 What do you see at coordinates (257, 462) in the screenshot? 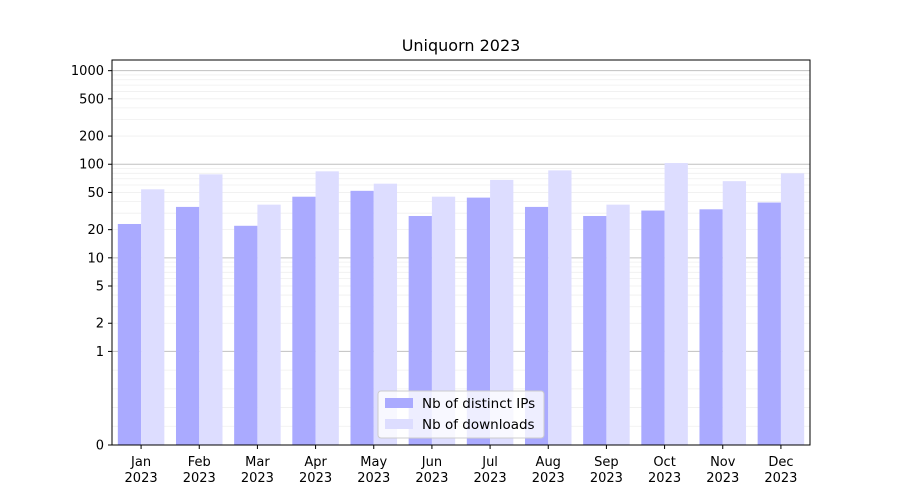
I see `x-tick-label-month: Mar` at bounding box center [257, 462].